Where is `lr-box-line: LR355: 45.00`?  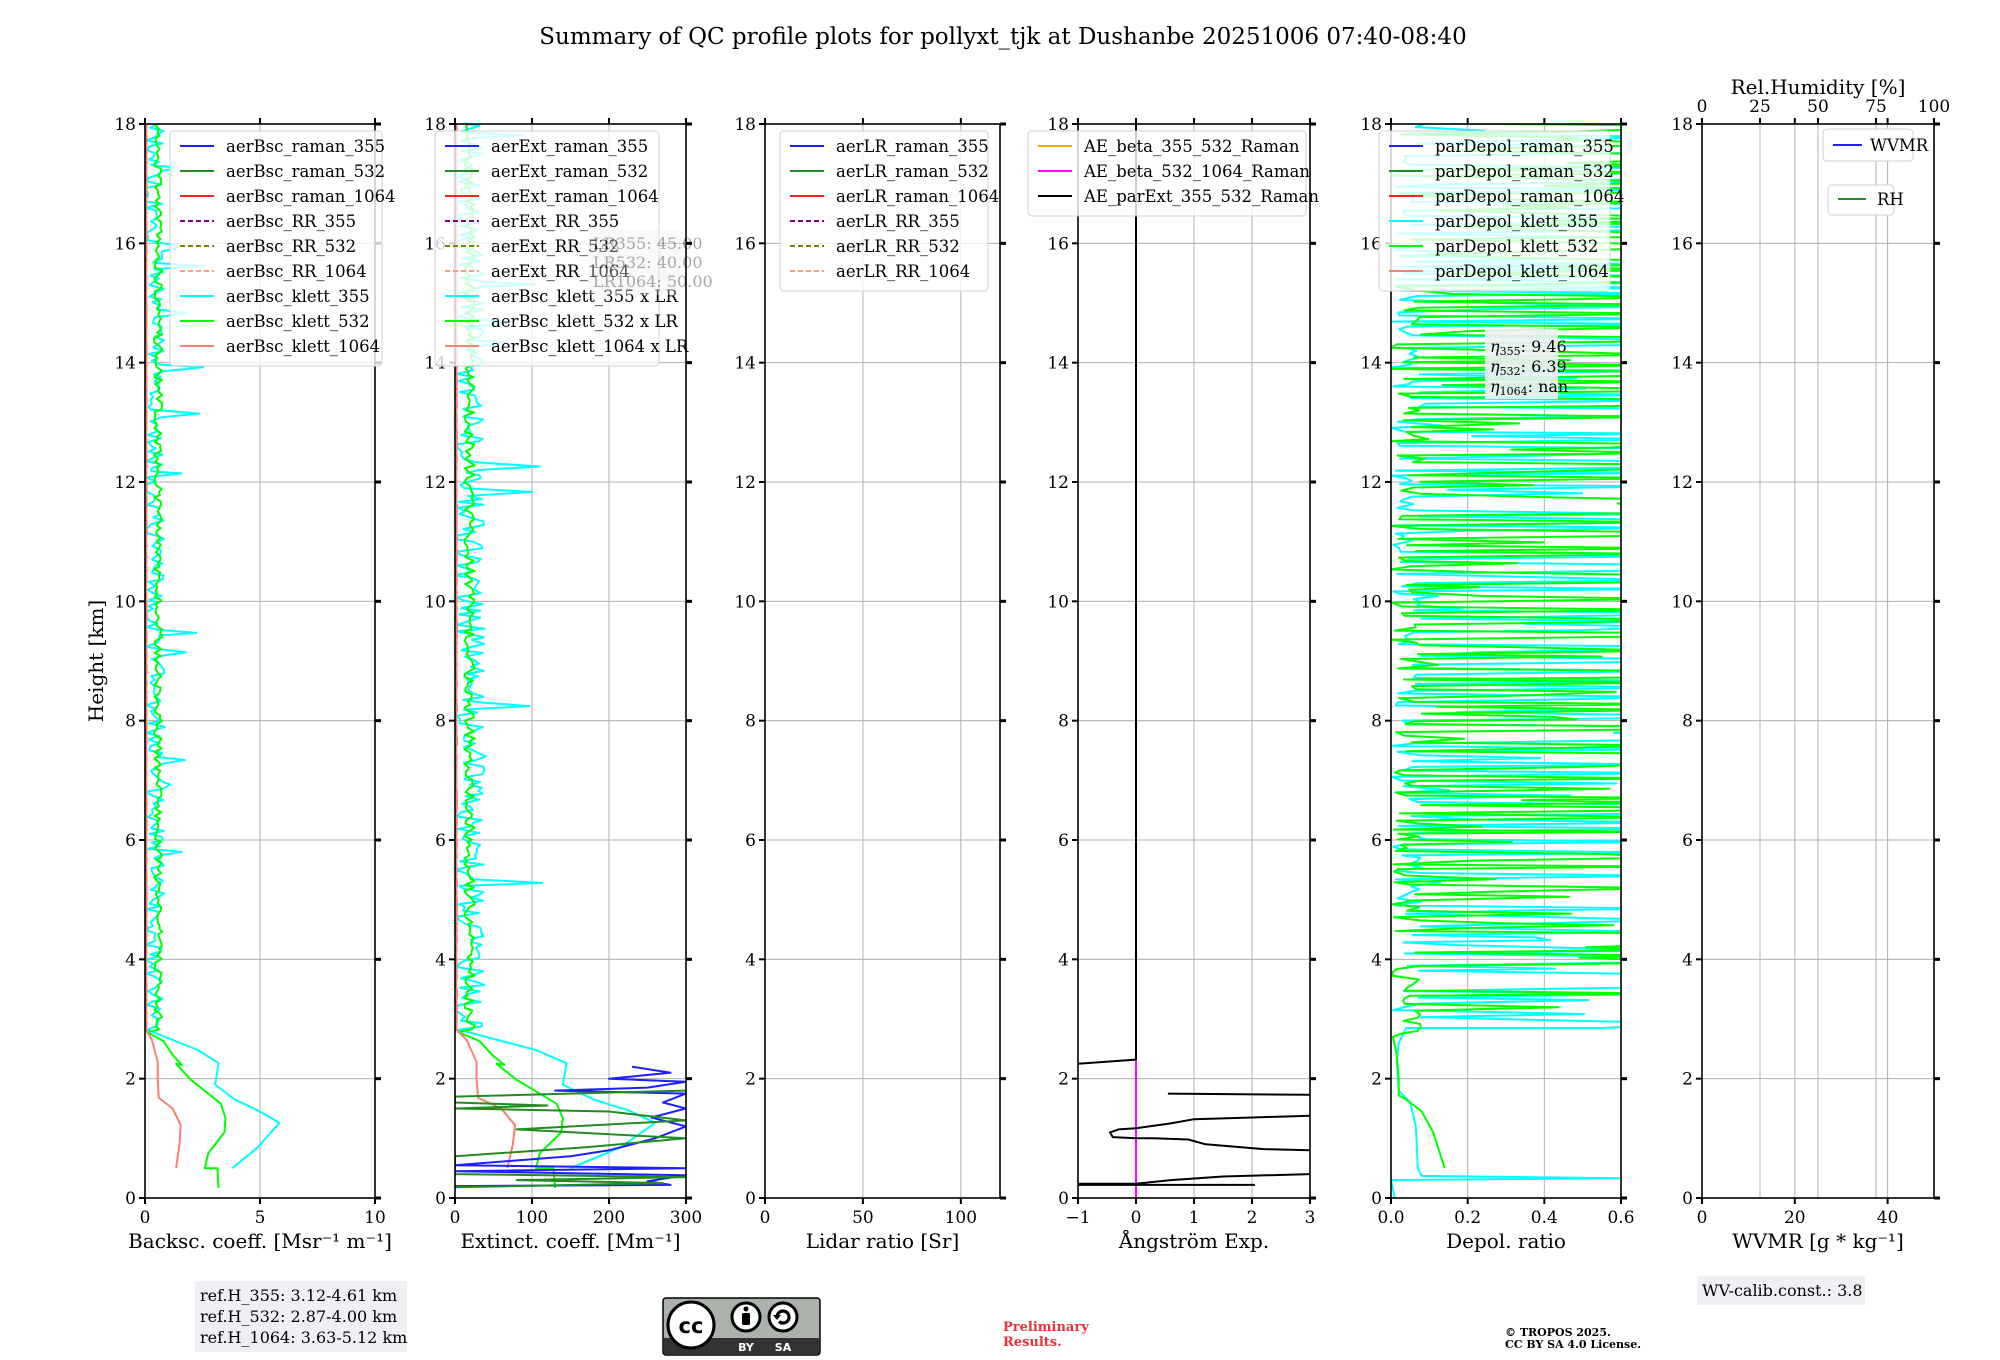 lr-box-line: LR355: 45.00 is located at coordinates (648, 243).